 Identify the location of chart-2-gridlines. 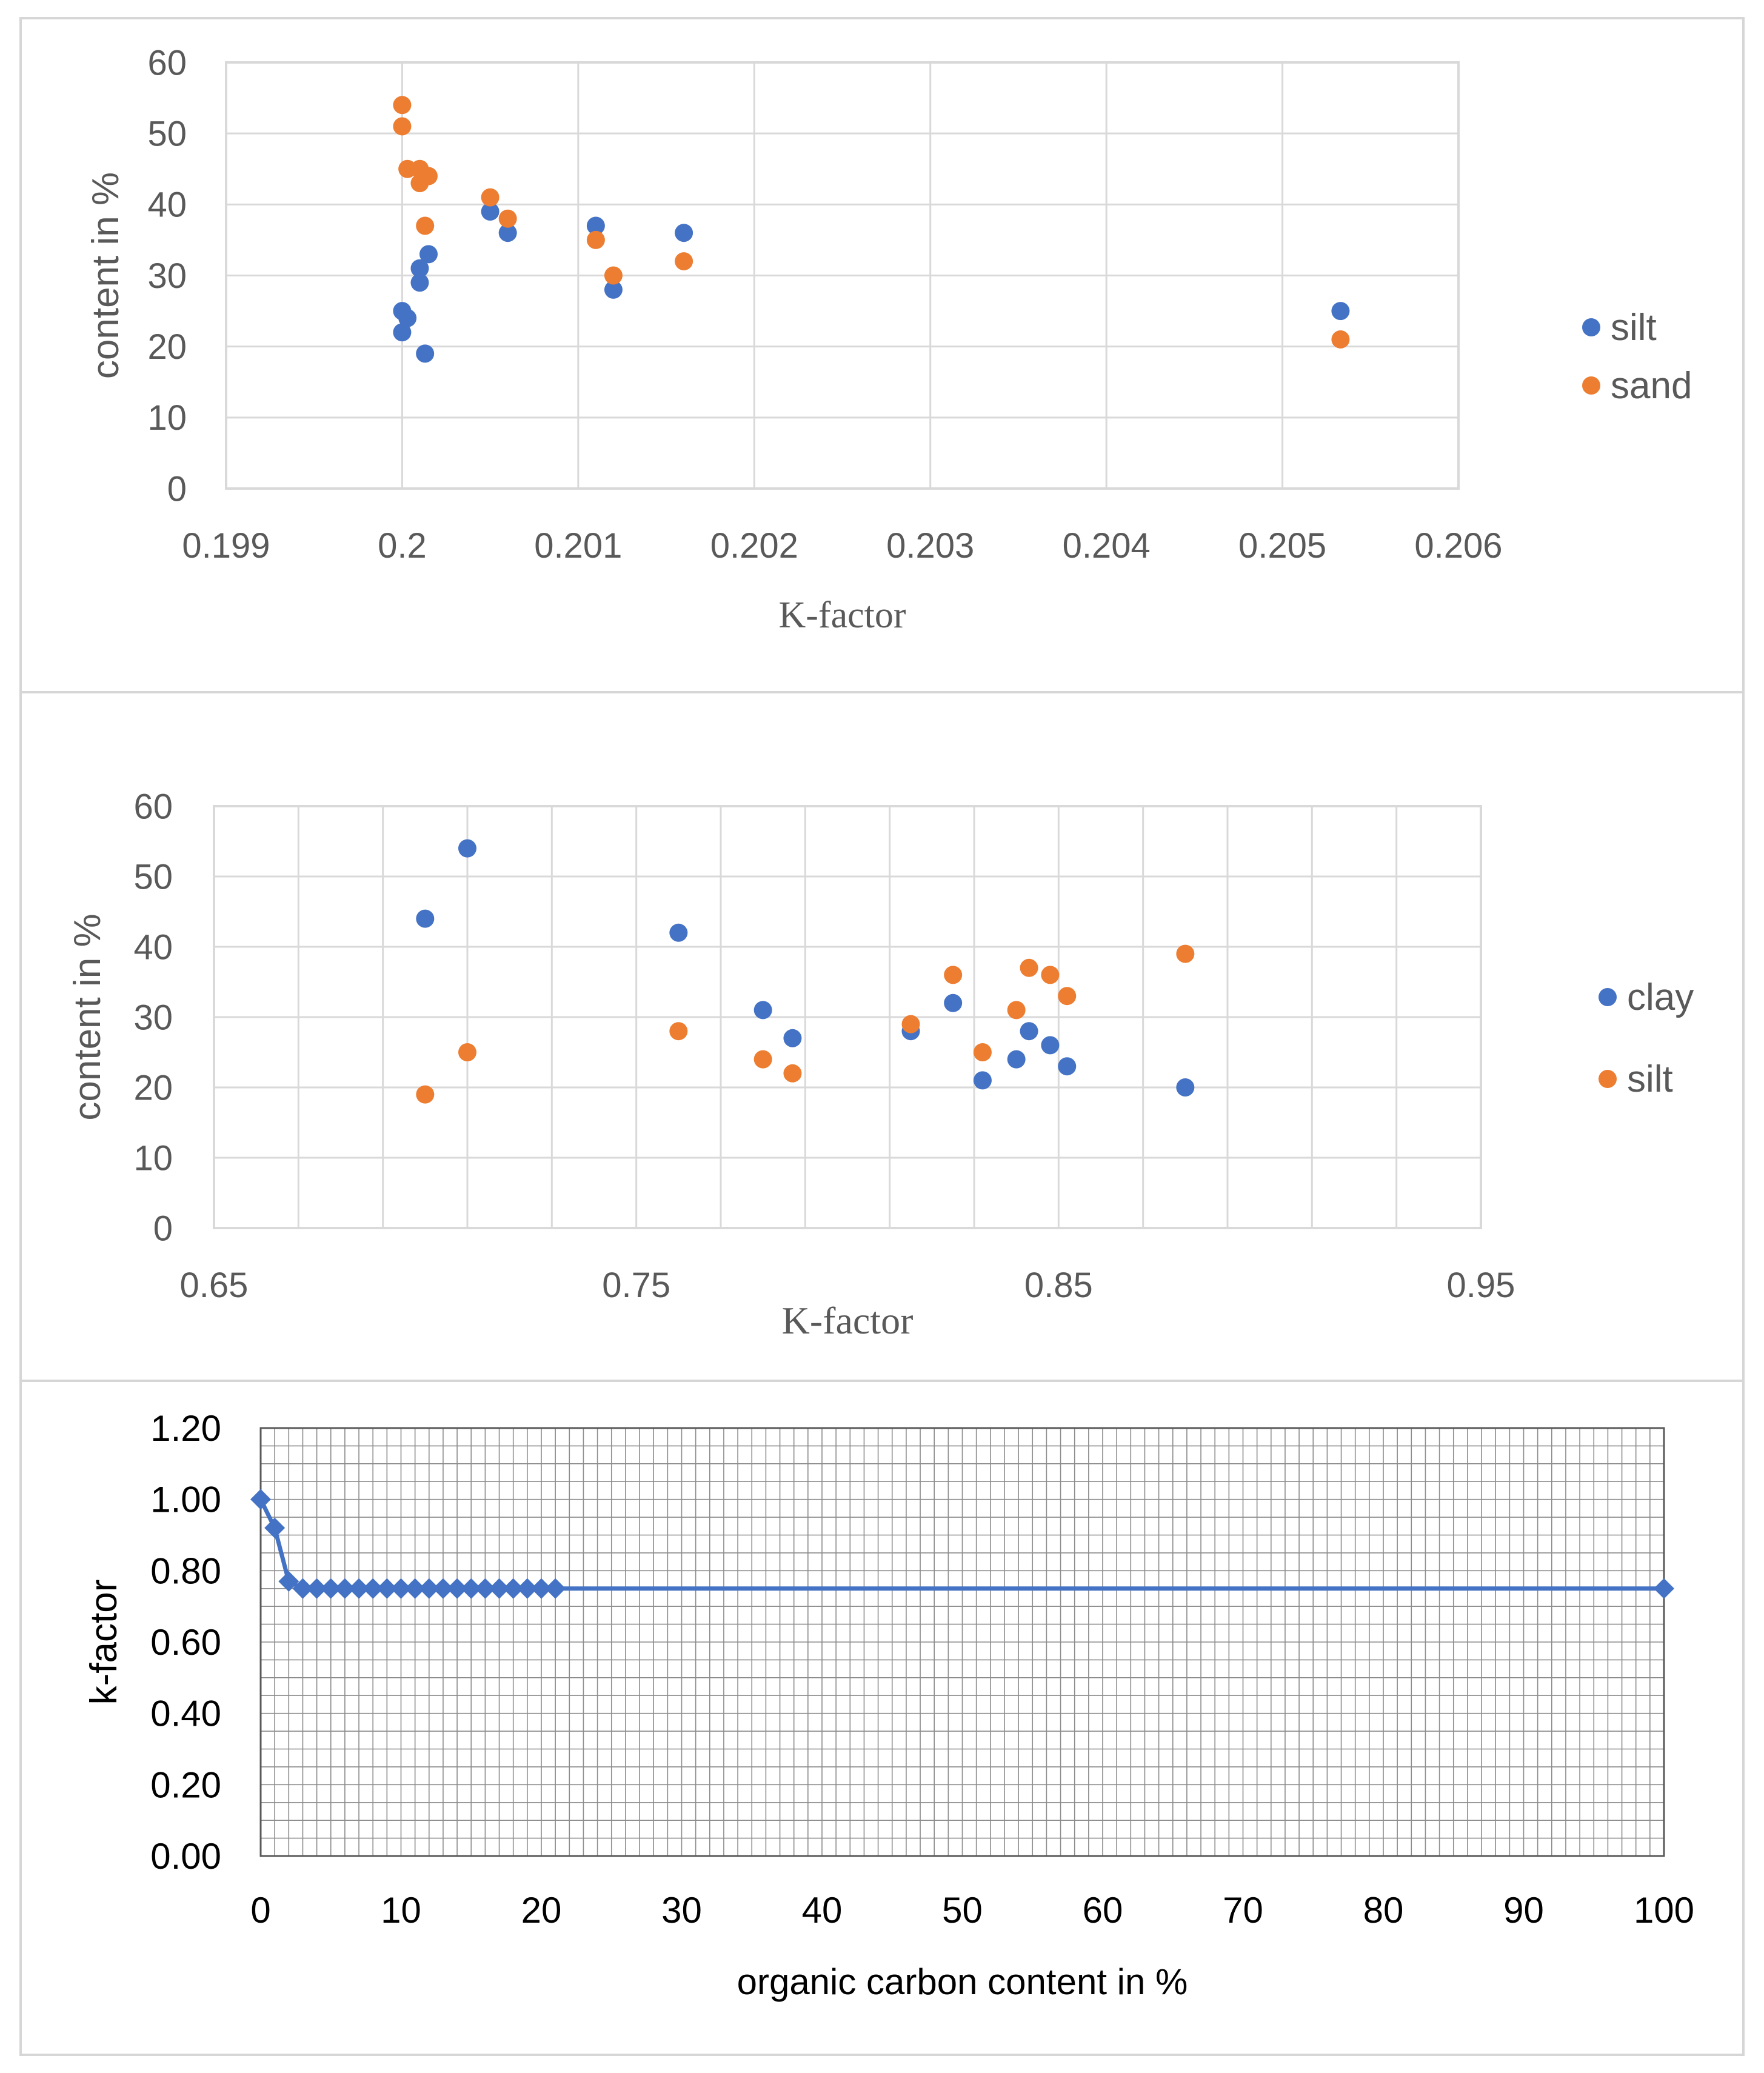
(847, 1017).